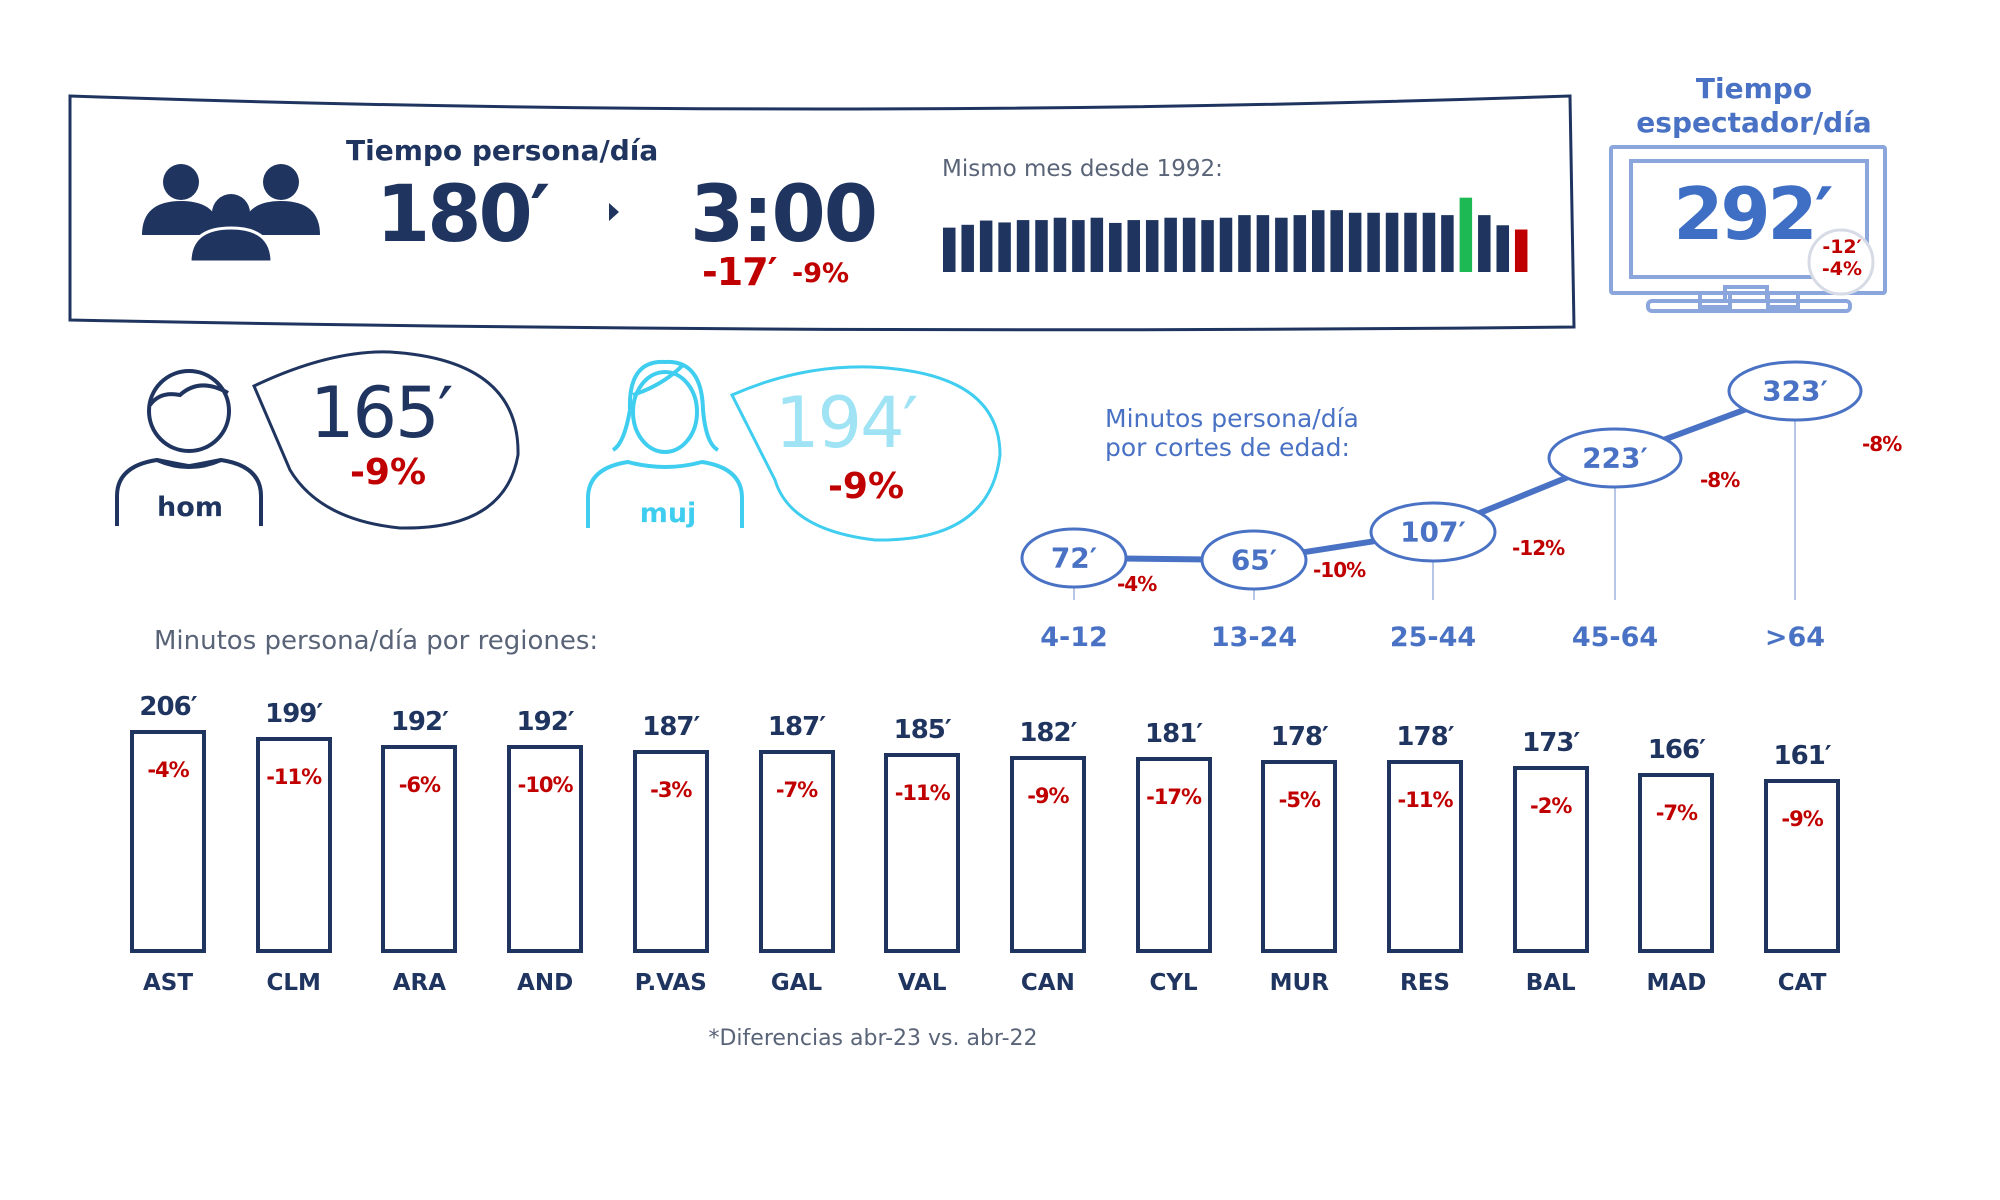 This screenshot has width=2000, height=1200. Describe the element at coordinates (796, 790) in the screenshot. I see `region-diff-label: -7%` at that location.